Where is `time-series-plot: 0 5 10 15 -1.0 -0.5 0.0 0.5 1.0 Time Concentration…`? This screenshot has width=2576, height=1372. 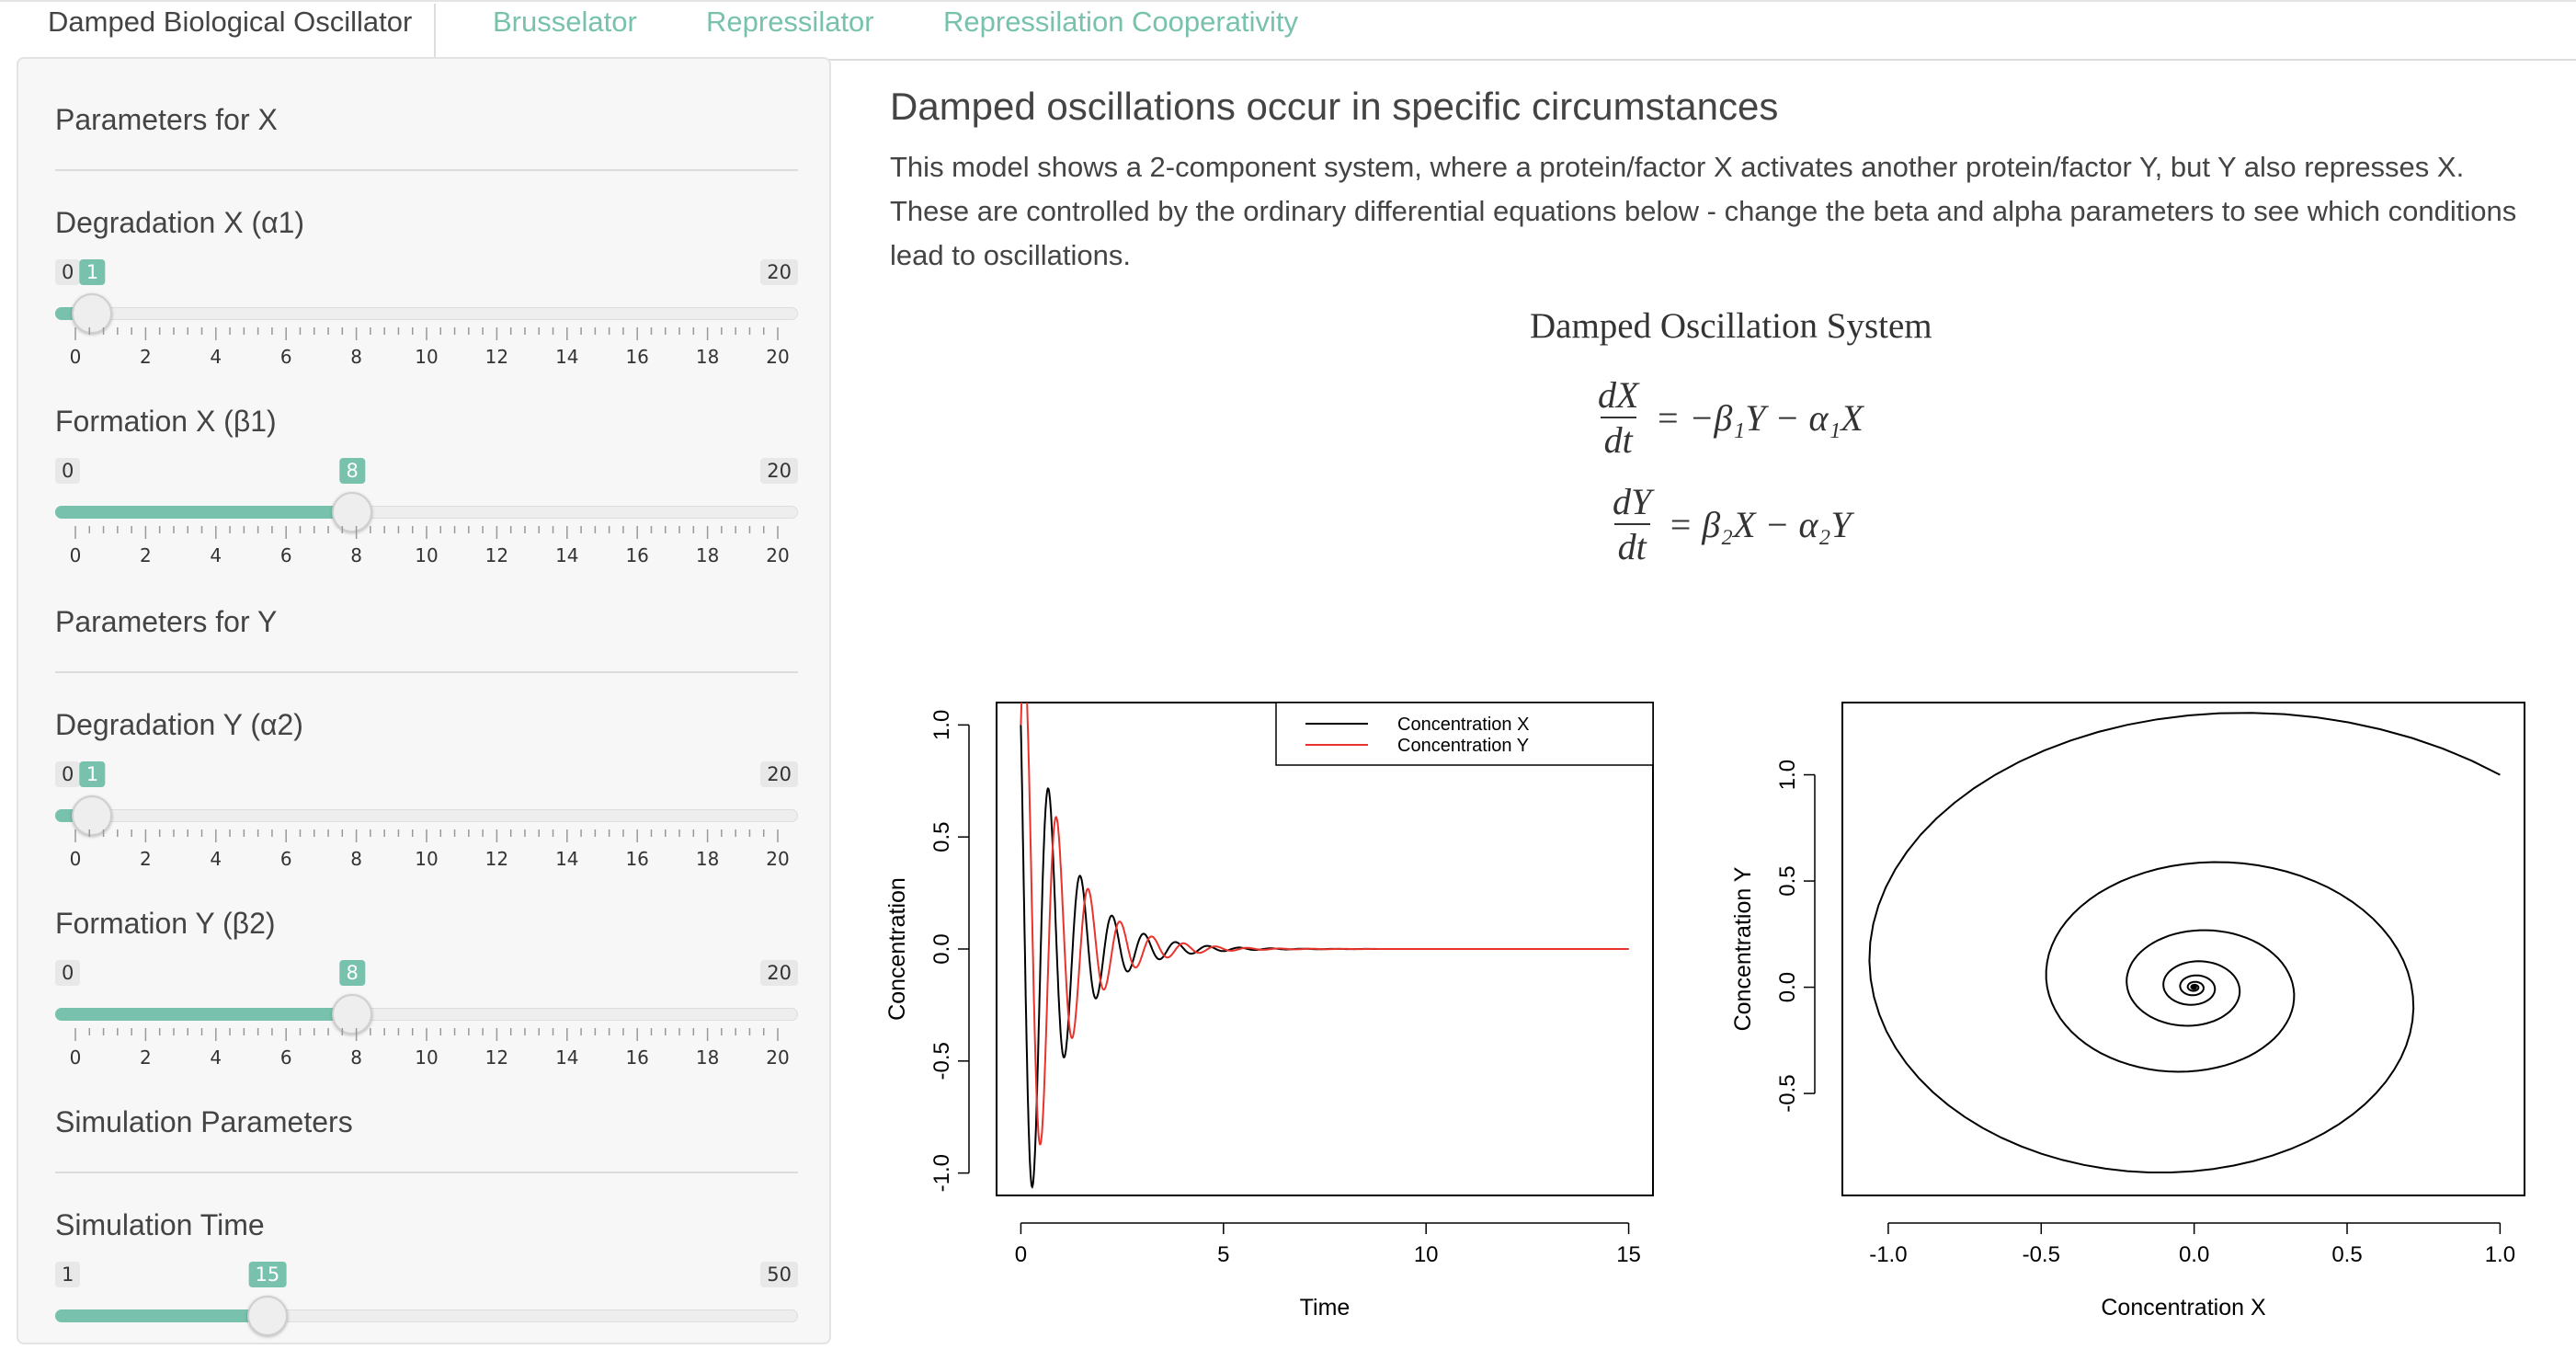 time-series-plot: 0 5 10 15 -1.0 -0.5 0.0 0.5 1.0 Time Concentration… is located at coordinates (1269, 1011).